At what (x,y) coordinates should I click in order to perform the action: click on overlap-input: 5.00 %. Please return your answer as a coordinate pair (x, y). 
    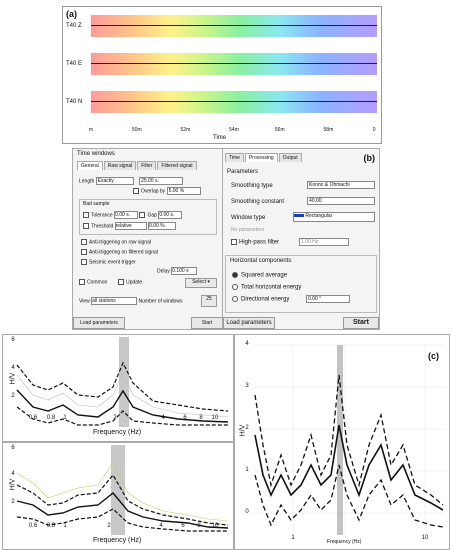
    Looking at the image, I should click on (183, 191).